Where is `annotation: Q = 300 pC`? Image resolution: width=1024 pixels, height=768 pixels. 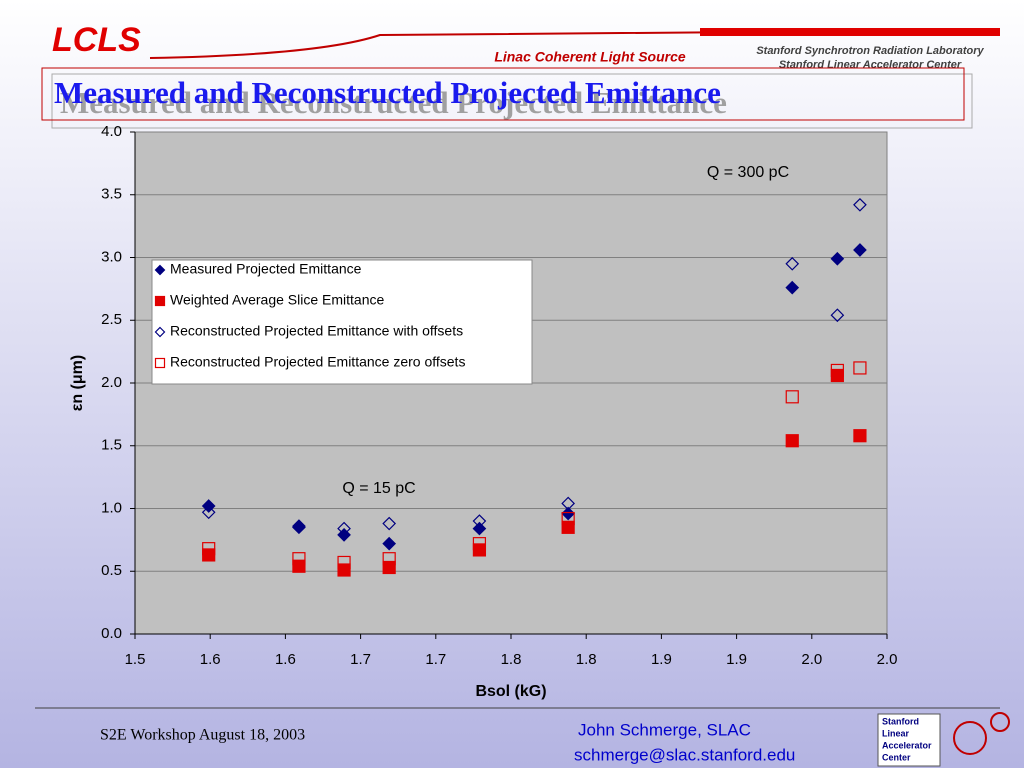
annotation: Q = 300 pC is located at coordinates (748, 172).